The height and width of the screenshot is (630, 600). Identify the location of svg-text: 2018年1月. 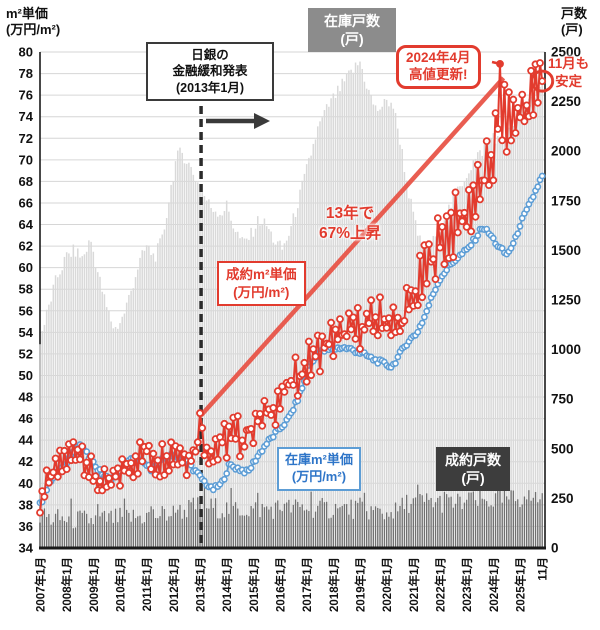
(334, 584).